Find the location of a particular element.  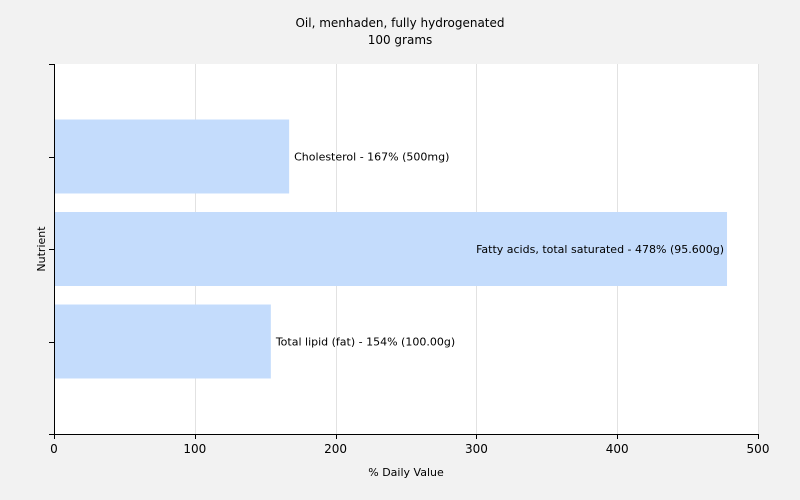

x-tick-label: 100 is located at coordinates (194, 449).